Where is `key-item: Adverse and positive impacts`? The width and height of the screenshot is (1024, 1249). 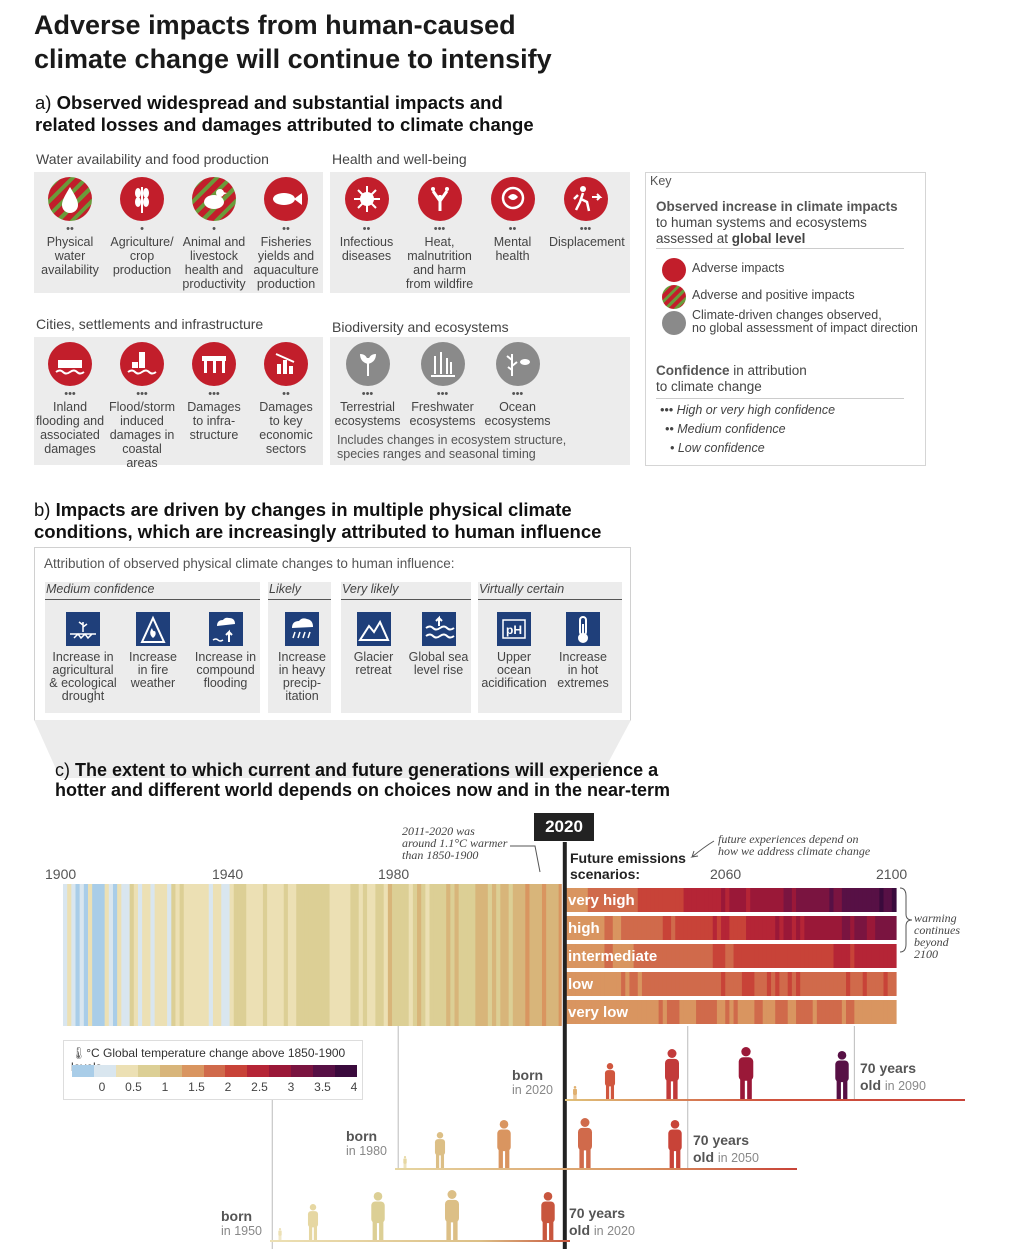 key-item: Adverse and positive impacts is located at coordinates (792, 297).